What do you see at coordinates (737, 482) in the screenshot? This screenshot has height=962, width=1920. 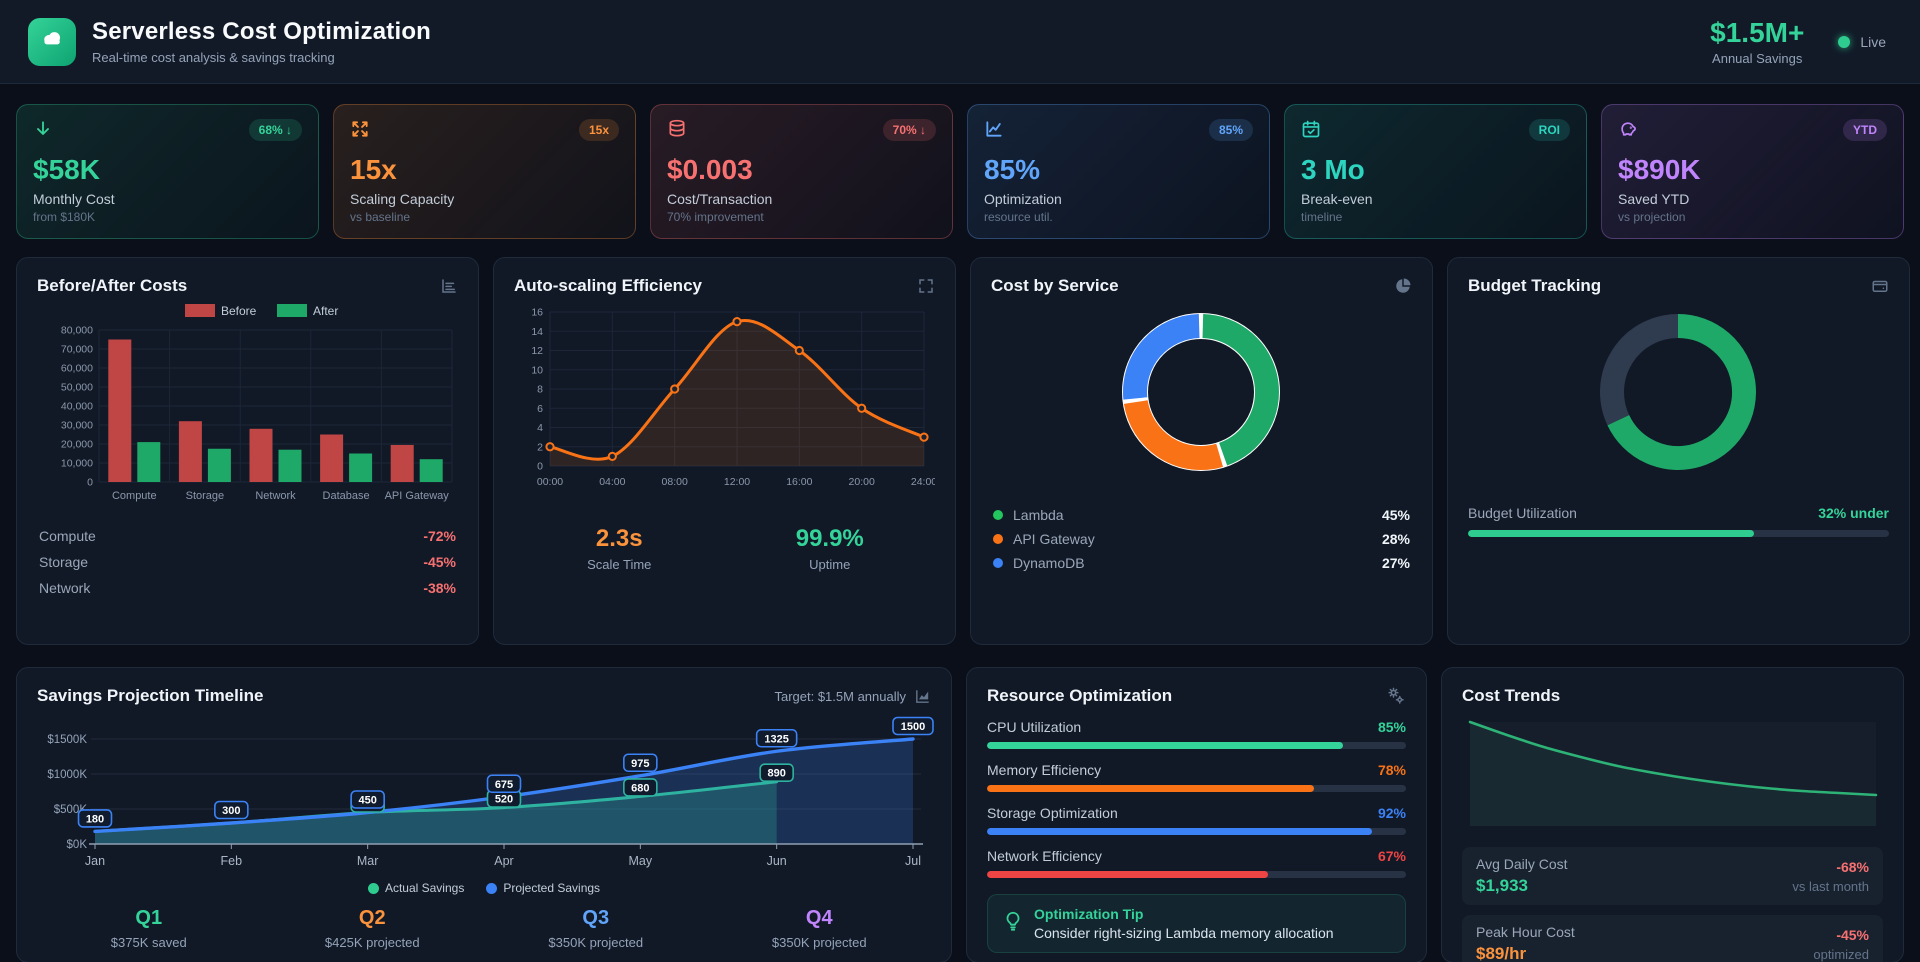 I see `svg-text: 12:00` at bounding box center [737, 482].